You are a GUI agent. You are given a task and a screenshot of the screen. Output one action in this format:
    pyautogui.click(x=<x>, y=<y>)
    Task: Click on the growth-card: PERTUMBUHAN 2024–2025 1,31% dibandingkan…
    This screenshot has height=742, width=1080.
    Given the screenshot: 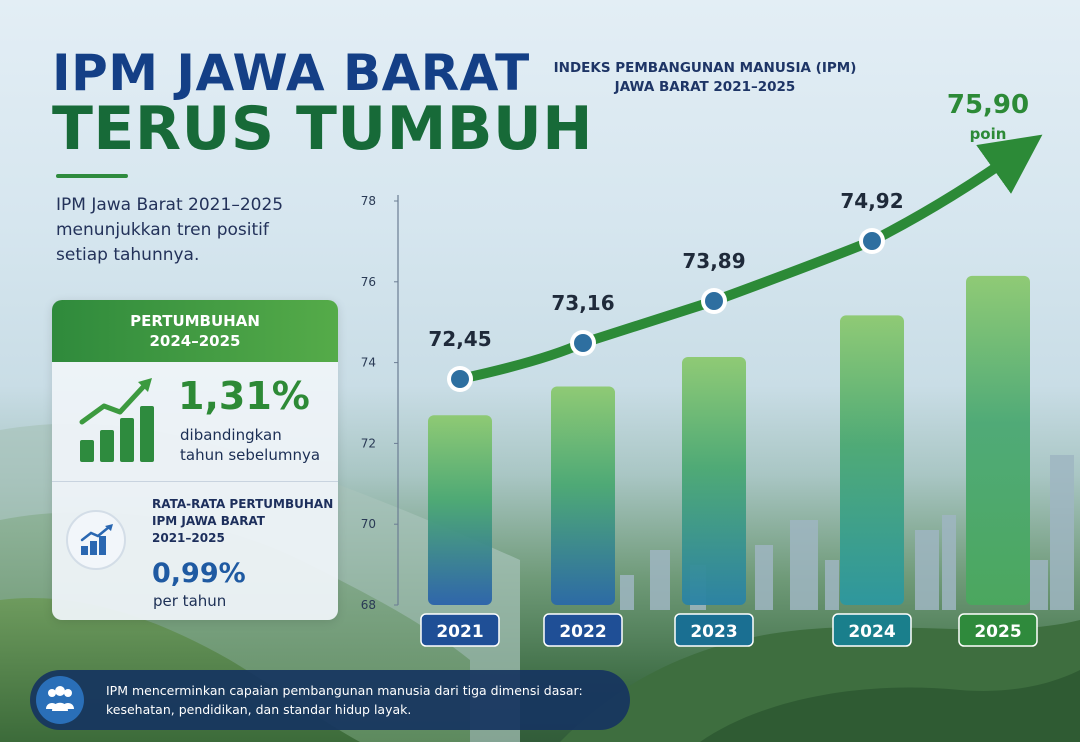 What is the action you would take?
    pyautogui.click(x=195, y=460)
    